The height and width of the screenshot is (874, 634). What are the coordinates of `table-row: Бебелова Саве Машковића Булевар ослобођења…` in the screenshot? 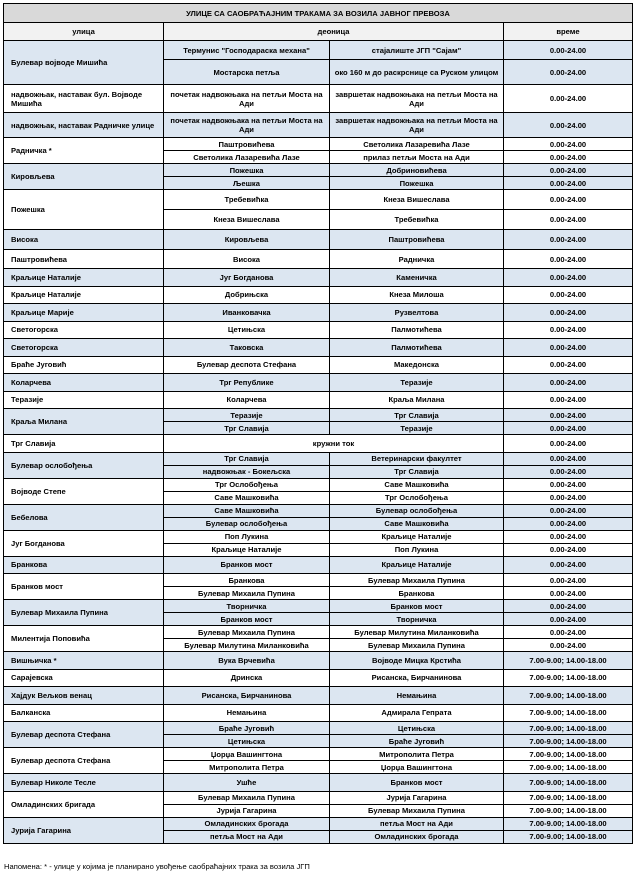 It's located at (318, 517).